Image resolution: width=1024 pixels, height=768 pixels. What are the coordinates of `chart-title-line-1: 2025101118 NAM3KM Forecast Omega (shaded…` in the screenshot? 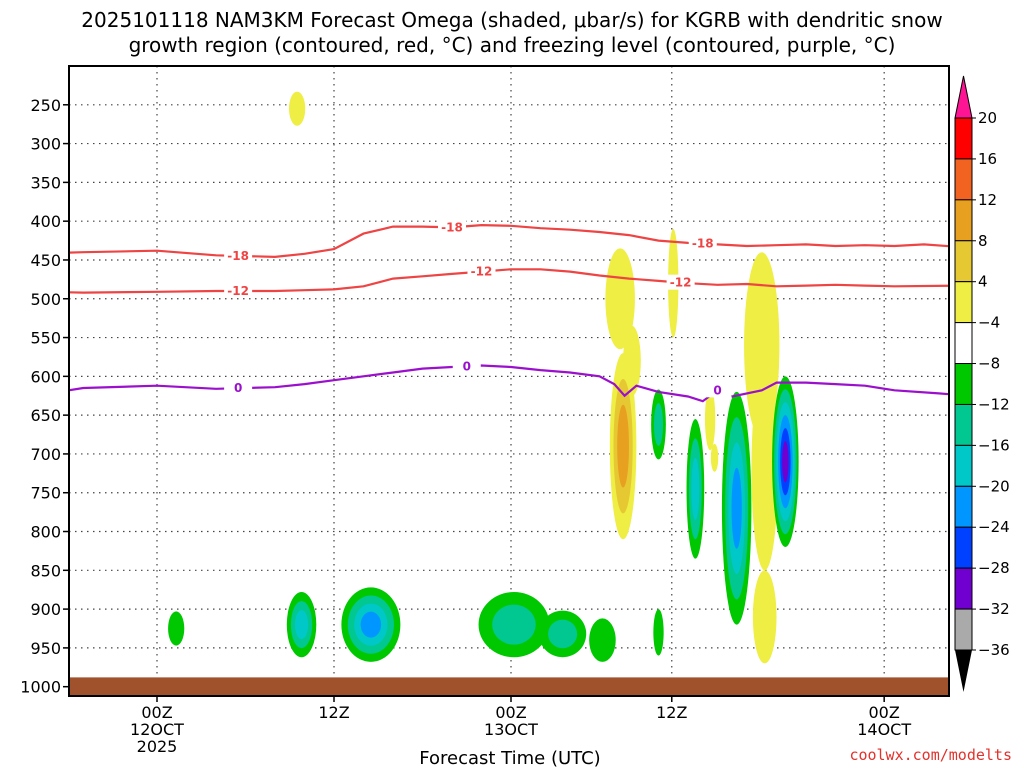 It's located at (511, 20).